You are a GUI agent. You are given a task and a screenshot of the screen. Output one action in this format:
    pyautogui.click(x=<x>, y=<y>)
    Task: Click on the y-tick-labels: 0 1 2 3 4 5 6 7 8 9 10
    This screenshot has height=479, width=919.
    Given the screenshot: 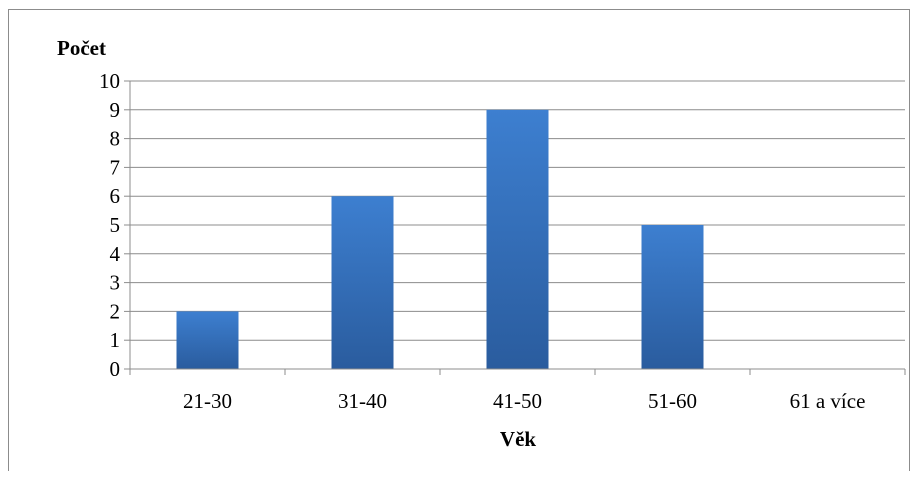 What is the action you would take?
    pyautogui.click(x=110, y=225)
    